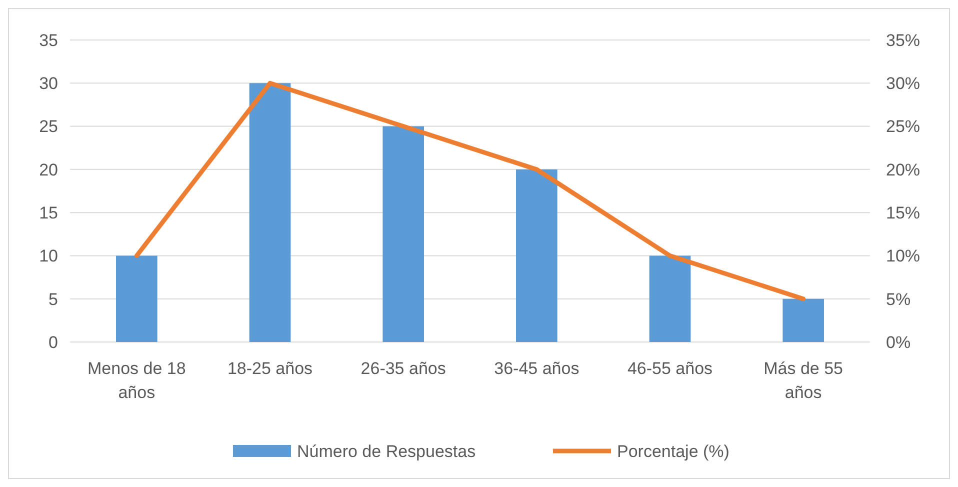 The image size is (958, 487). What do you see at coordinates (386, 451) in the screenshot?
I see `legend-label: Número de Respuestas` at bounding box center [386, 451].